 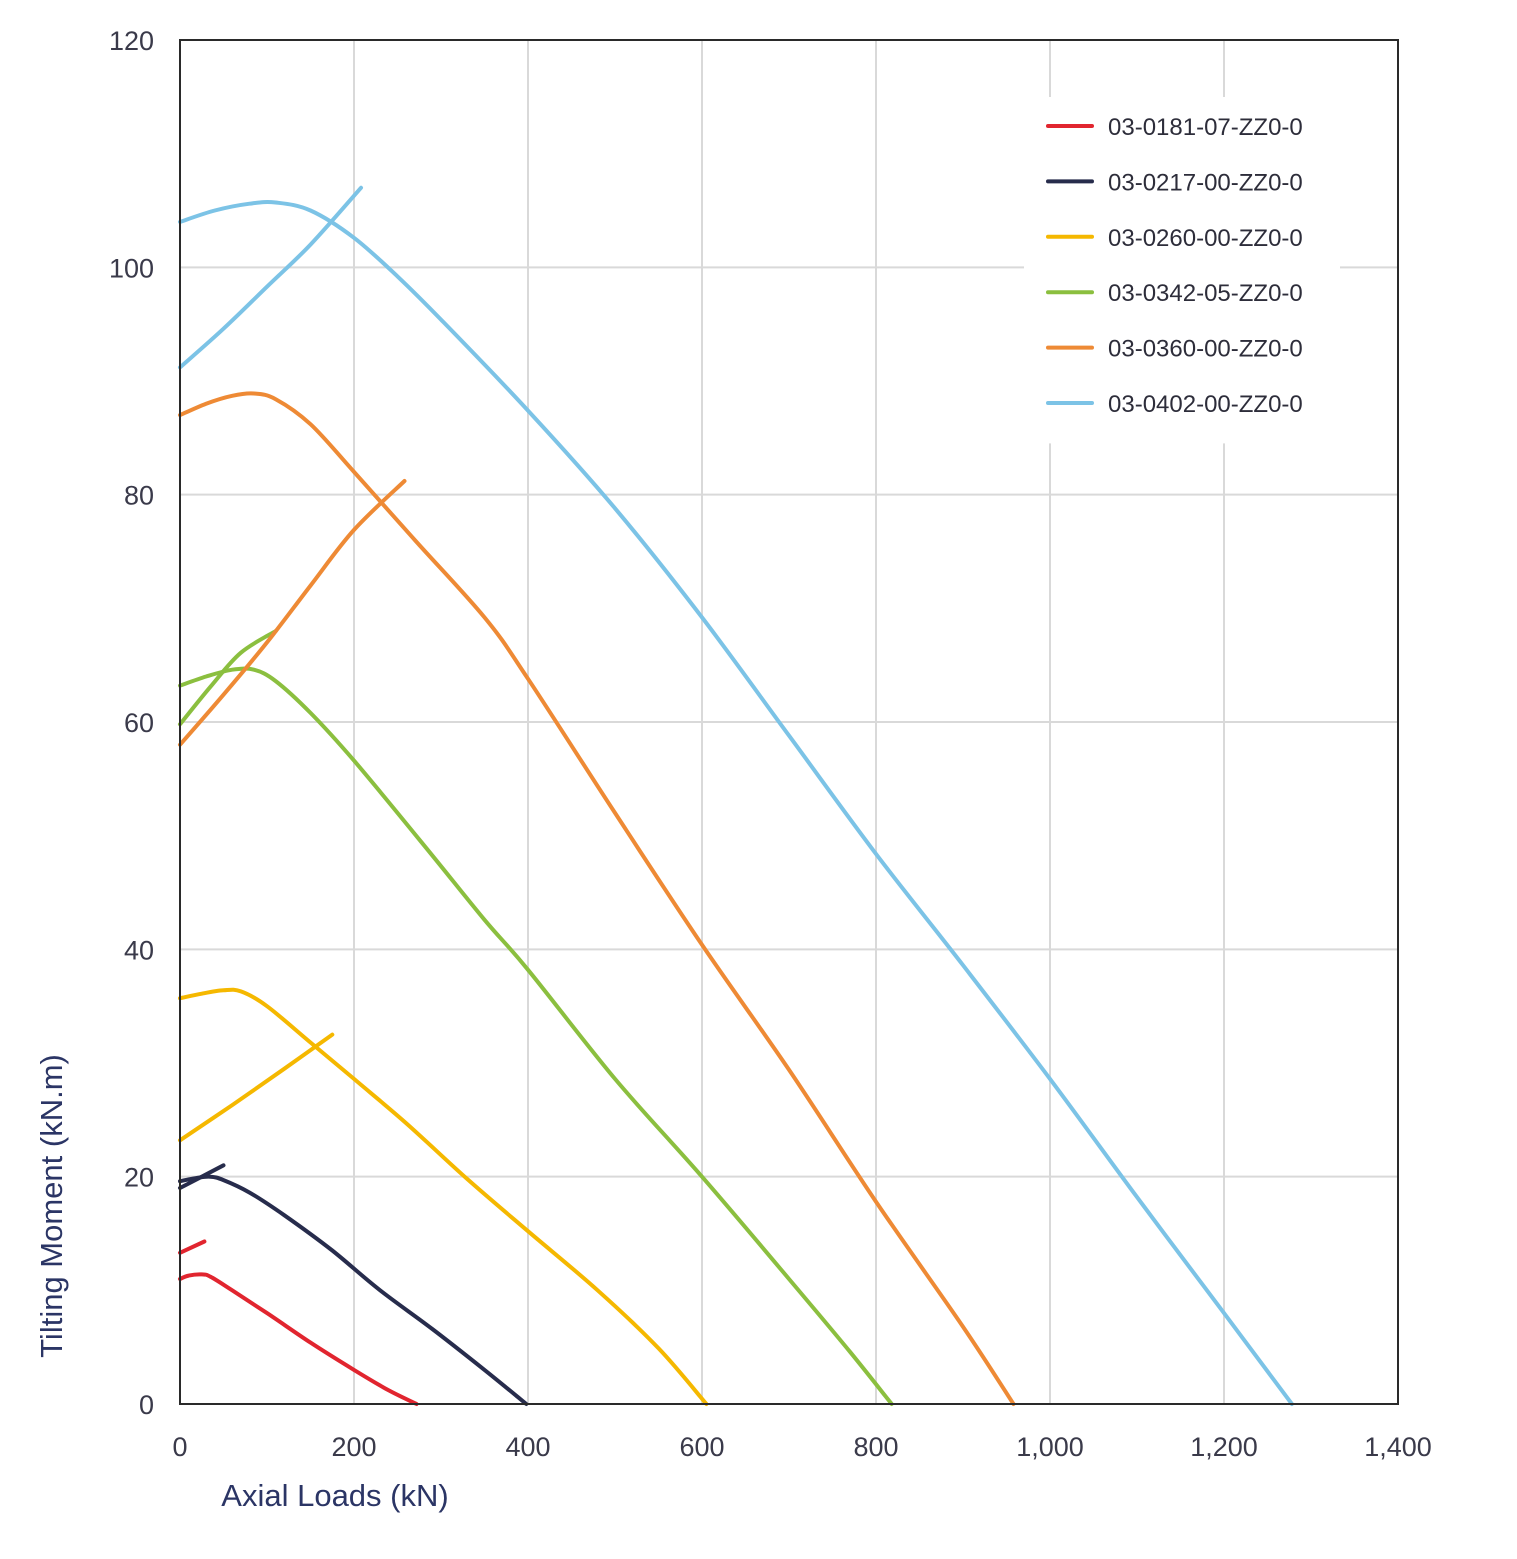 I want to click on y-tick-label: 40, so click(x=139, y=950).